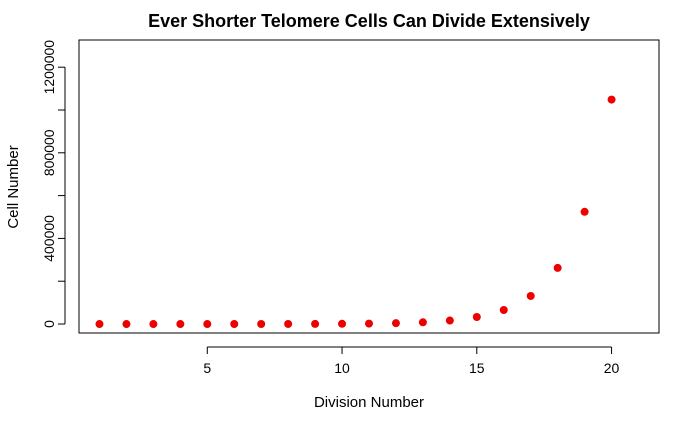 This screenshot has width=700, height=432. What do you see at coordinates (13, 186) in the screenshot?
I see `y-axis-label: Cell Number` at bounding box center [13, 186].